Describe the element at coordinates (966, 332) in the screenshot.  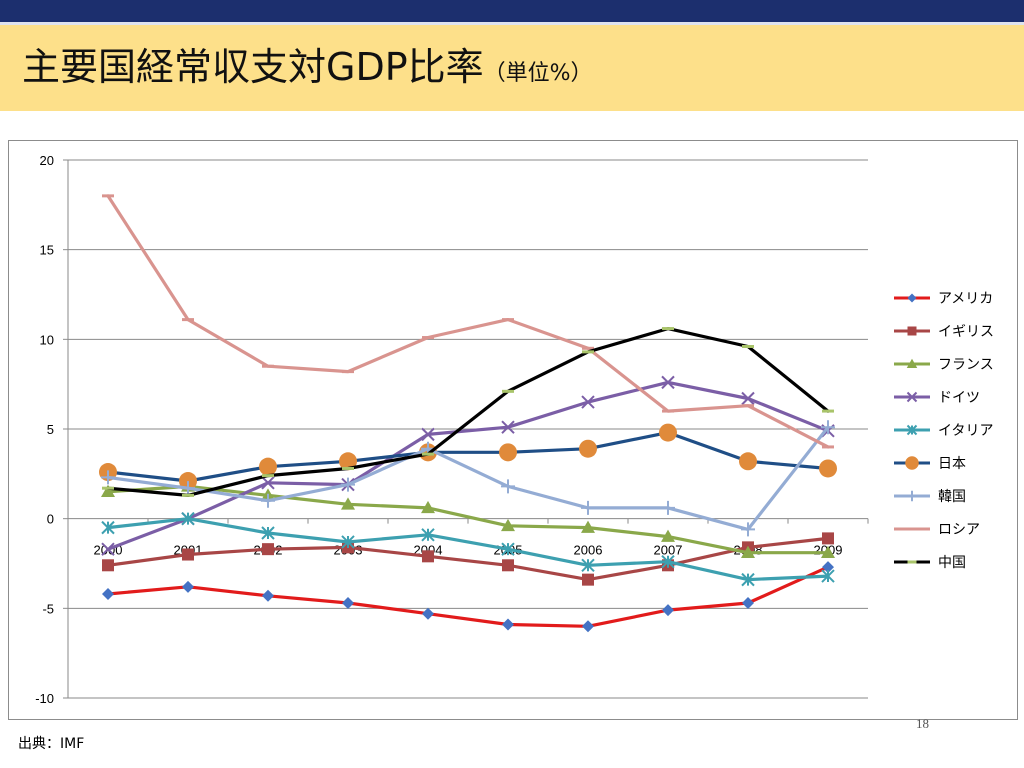
I see `legend-label: イギリス` at that location.